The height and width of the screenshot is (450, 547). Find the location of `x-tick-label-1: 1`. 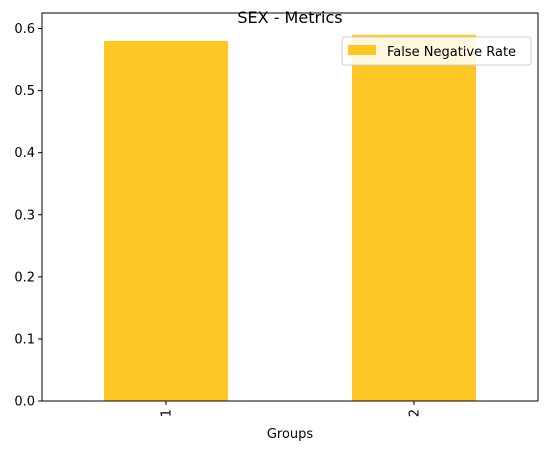

x-tick-label-1: 1 is located at coordinates (167, 413).